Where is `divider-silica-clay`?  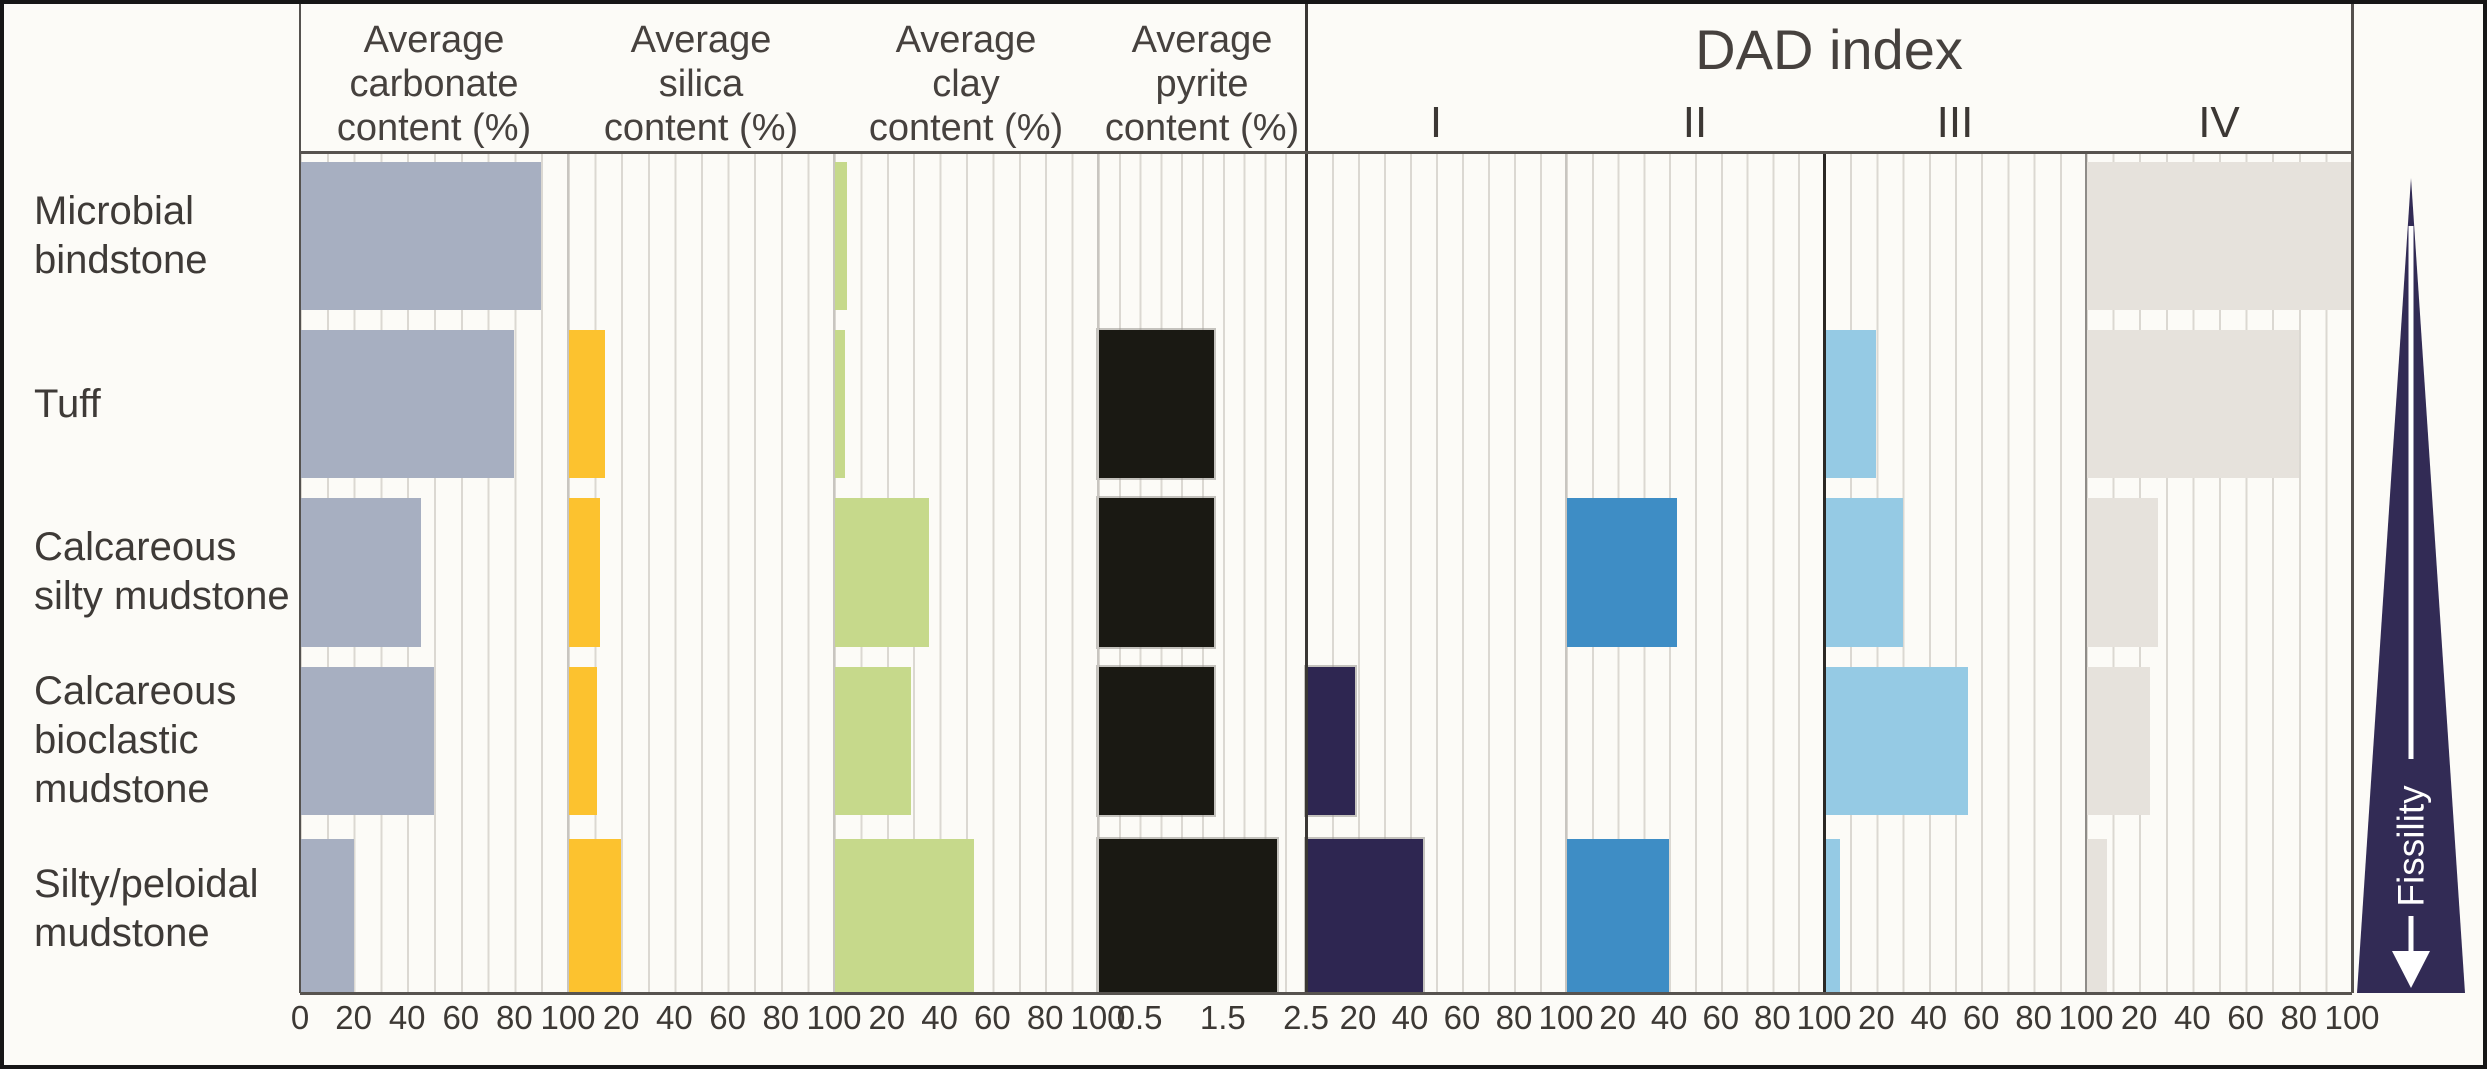 divider-silica-clay is located at coordinates (834, 572).